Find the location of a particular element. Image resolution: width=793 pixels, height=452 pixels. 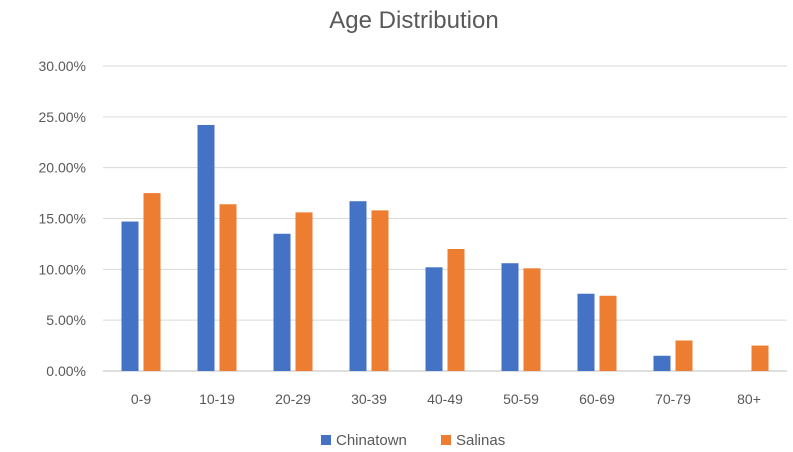

x-tick-label: 70-79 is located at coordinates (673, 399).